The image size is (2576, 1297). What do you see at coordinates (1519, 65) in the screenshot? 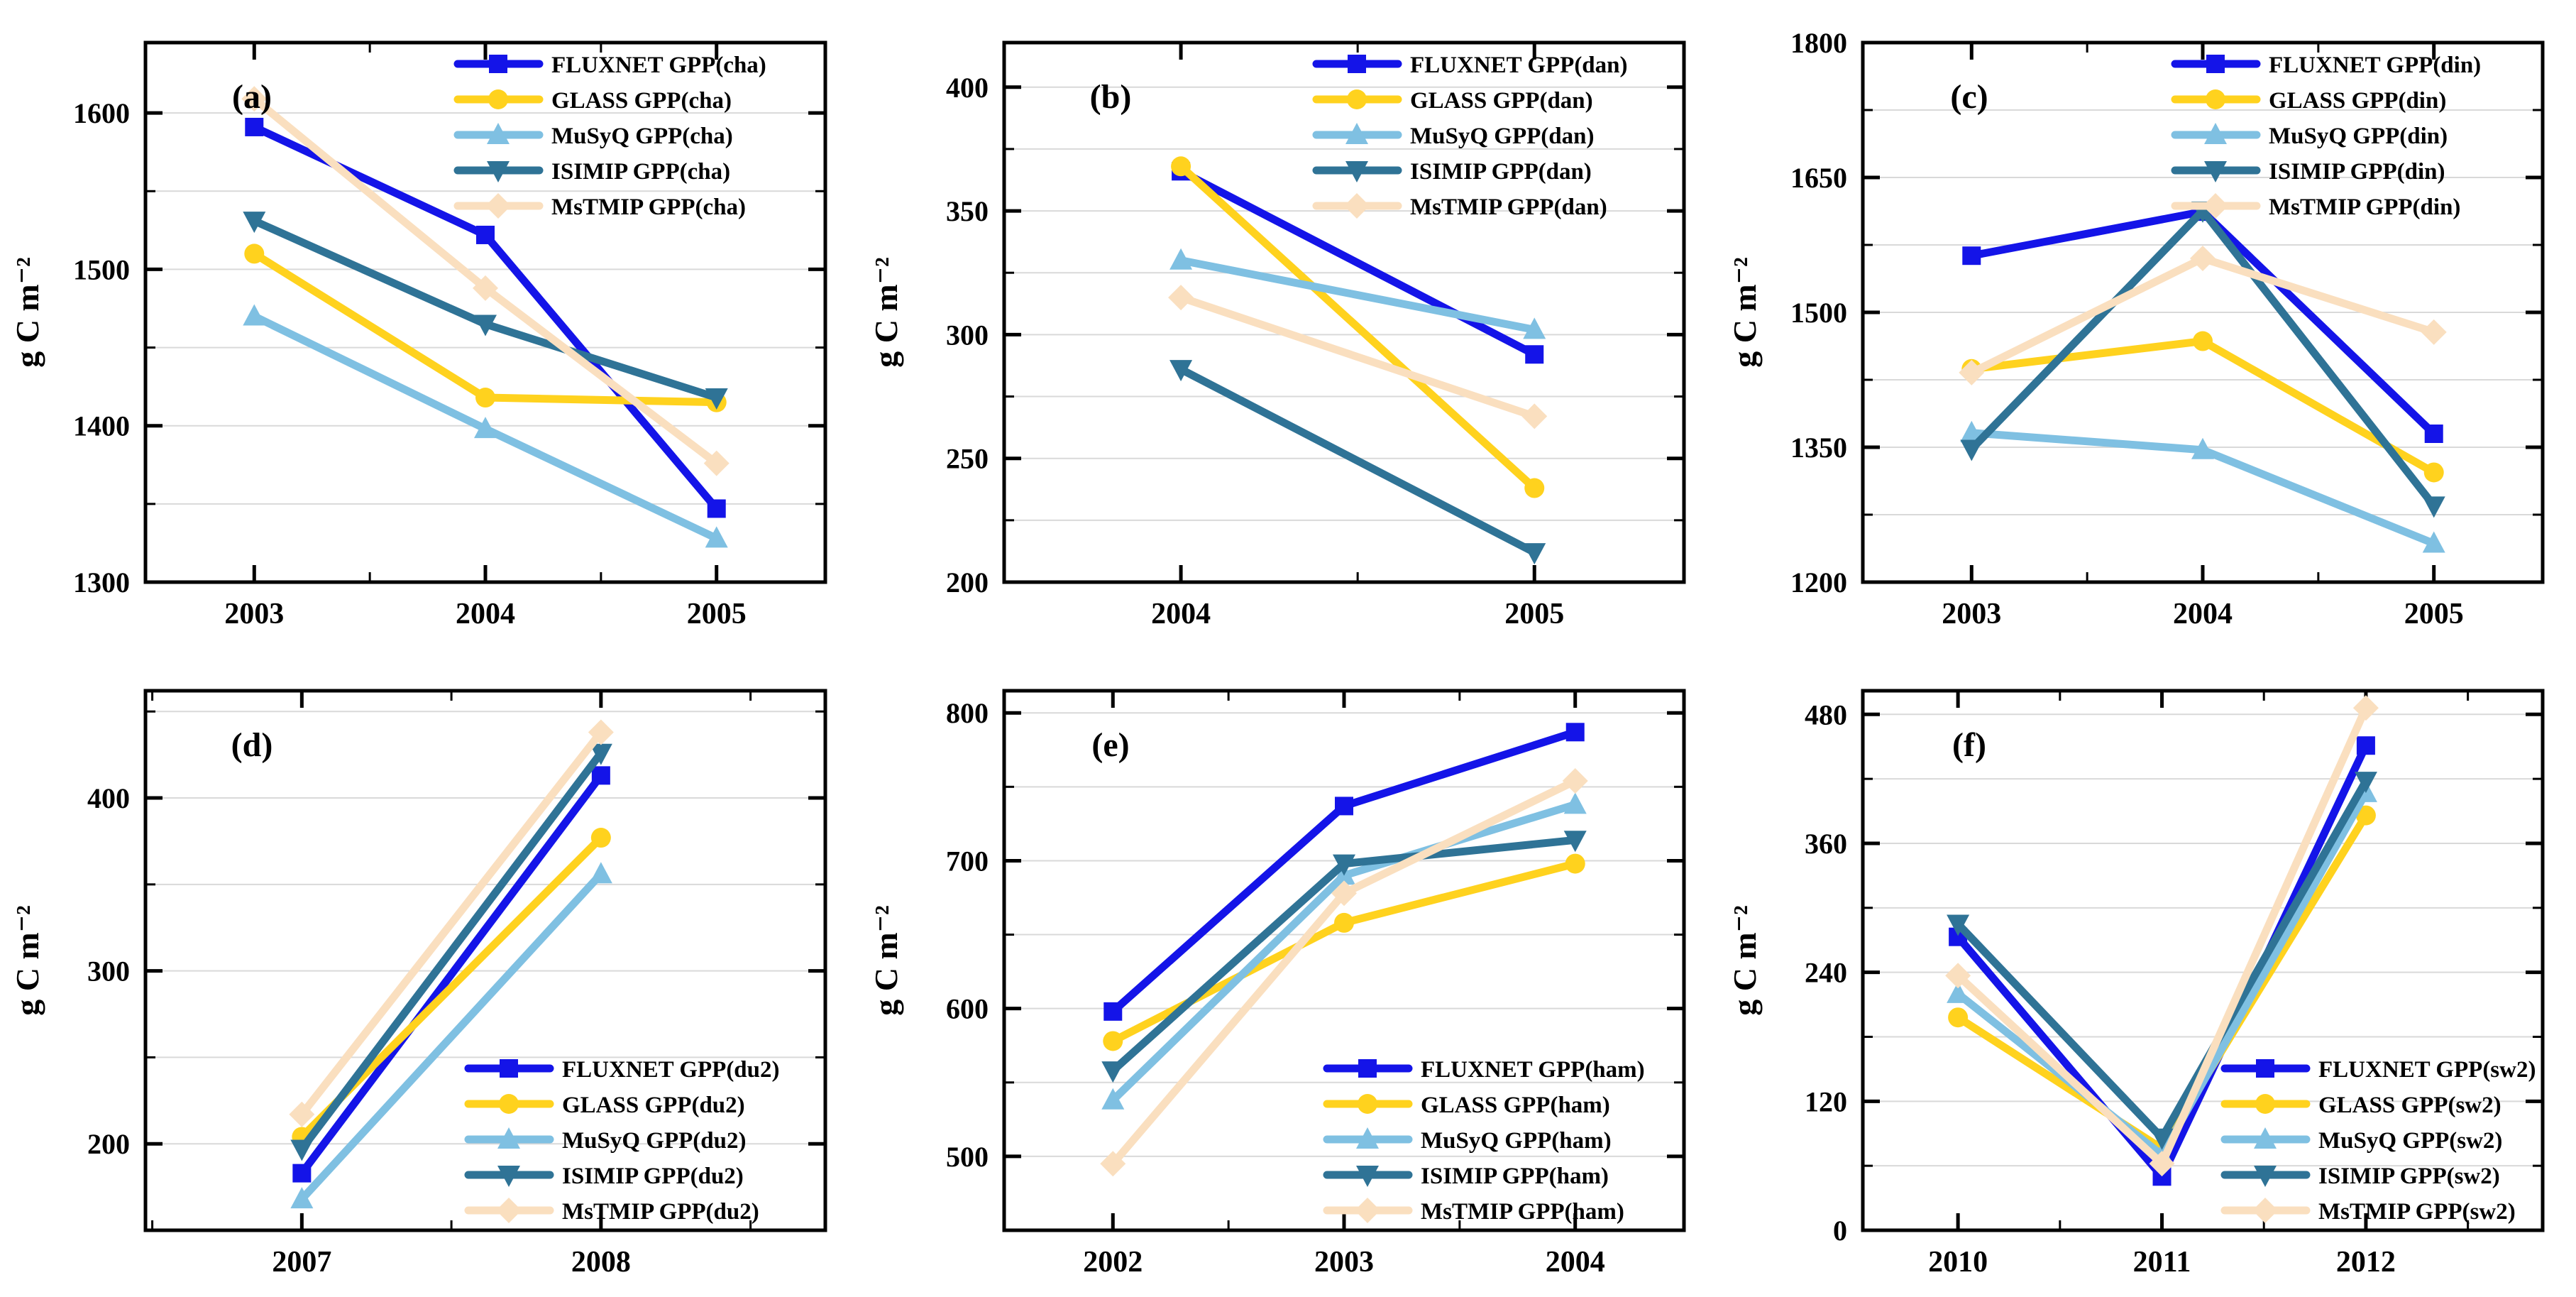
I see `legend-label: FLUXNET GPP(dan)` at bounding box center [1519, 65].